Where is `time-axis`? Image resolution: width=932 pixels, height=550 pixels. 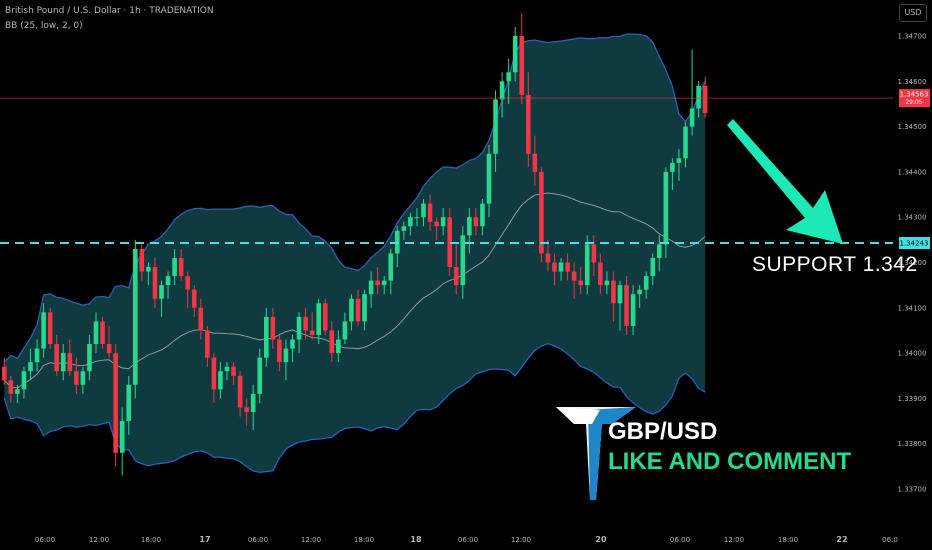 time-axis is located at coordinates (466, 539).